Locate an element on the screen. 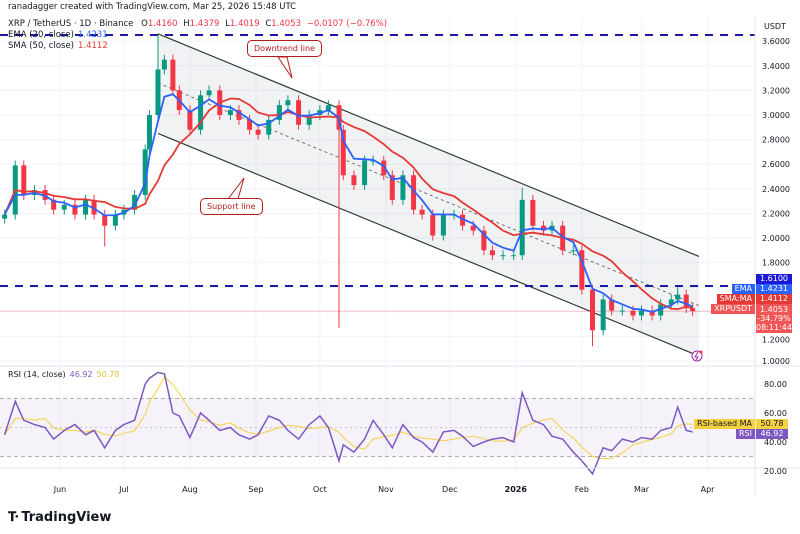 This screenshot has width=800, height=534. time-tick-label: Dec is located at coordinates (449, 489).